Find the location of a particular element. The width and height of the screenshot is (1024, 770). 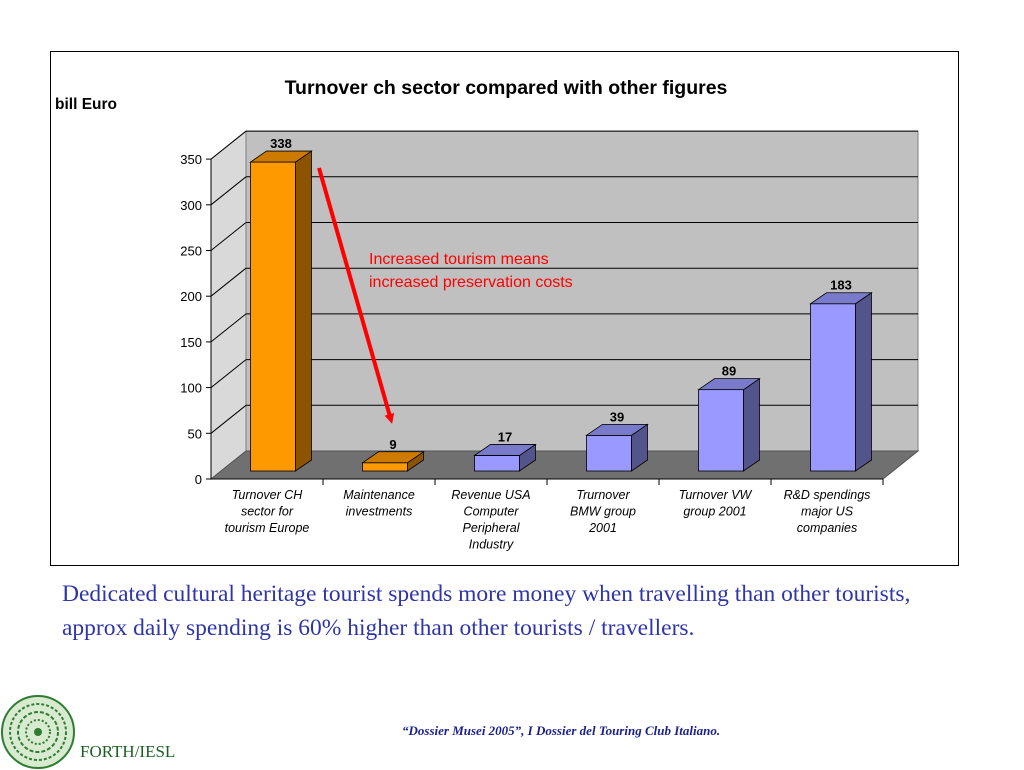

y-tick-label: 150 is located at coordinates (191, 342).